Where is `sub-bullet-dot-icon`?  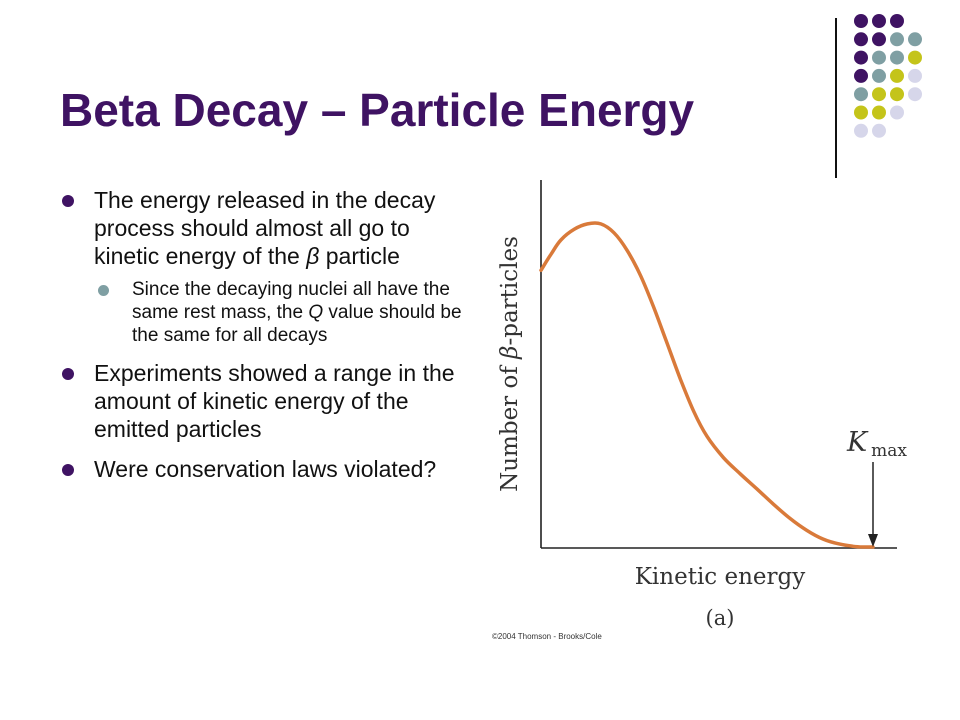
sub-bullet-dot-icon is located at coordinates (103, 290).